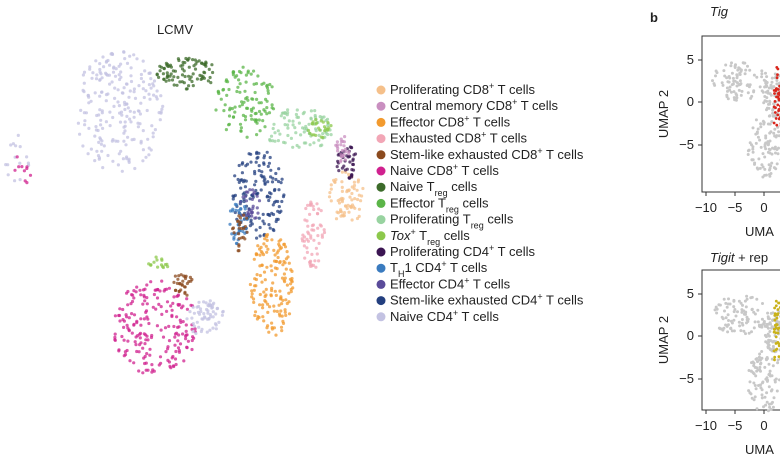 The image size is (780, 470). I want to click on text-run: T cells, so click(563, 300).